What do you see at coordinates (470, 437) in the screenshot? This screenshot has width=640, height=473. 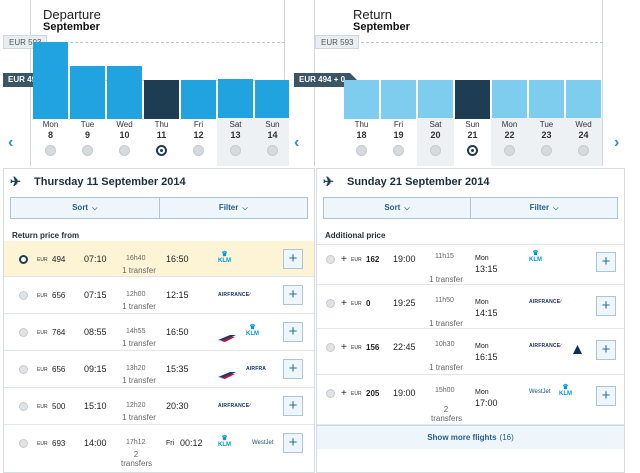 I see `show-more-flights-button: Show more flights (16)` at bounding box center [470, 437].